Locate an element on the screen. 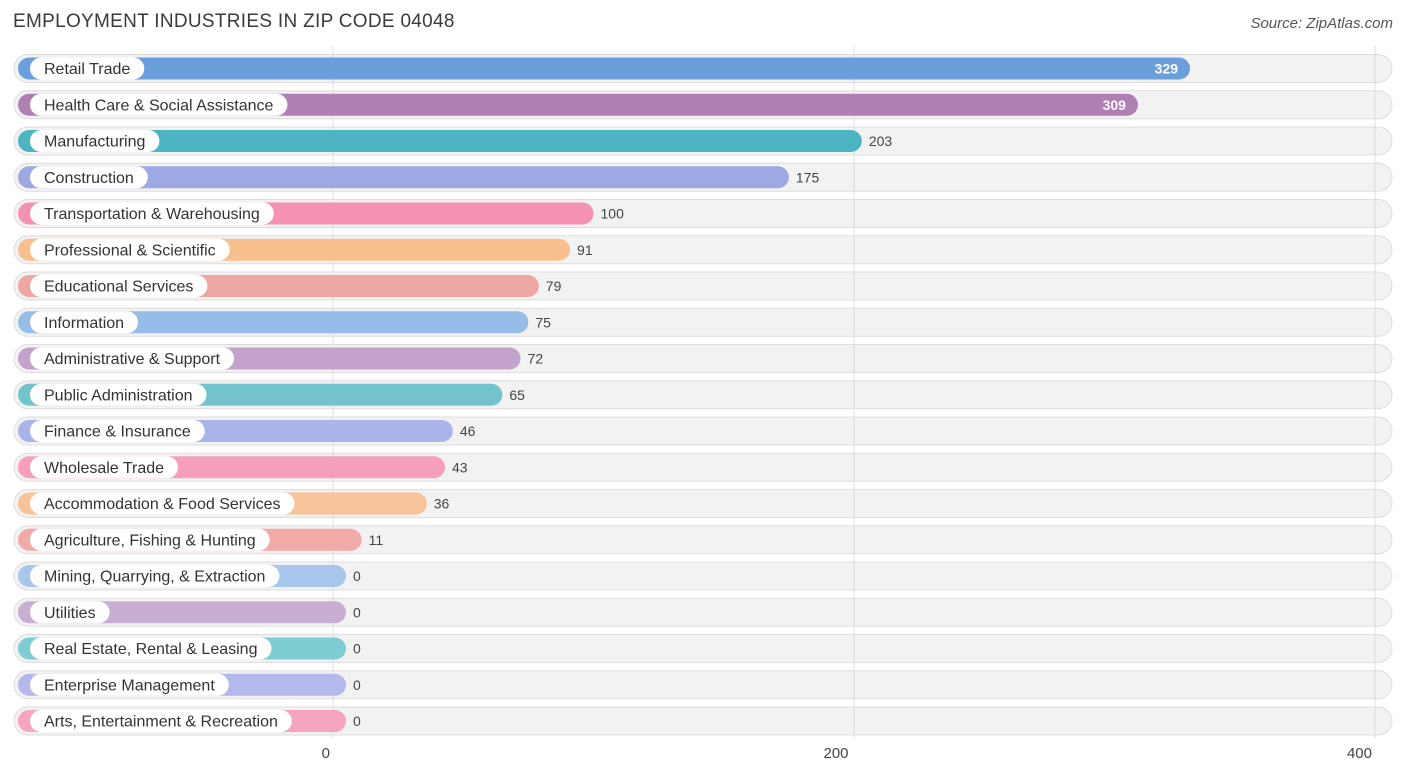 Image resolution: width=1406 pixels, height=776 pixels. bar-row: Arts, Entertainment & Recreation 0 is located at coordinates (189, 721).